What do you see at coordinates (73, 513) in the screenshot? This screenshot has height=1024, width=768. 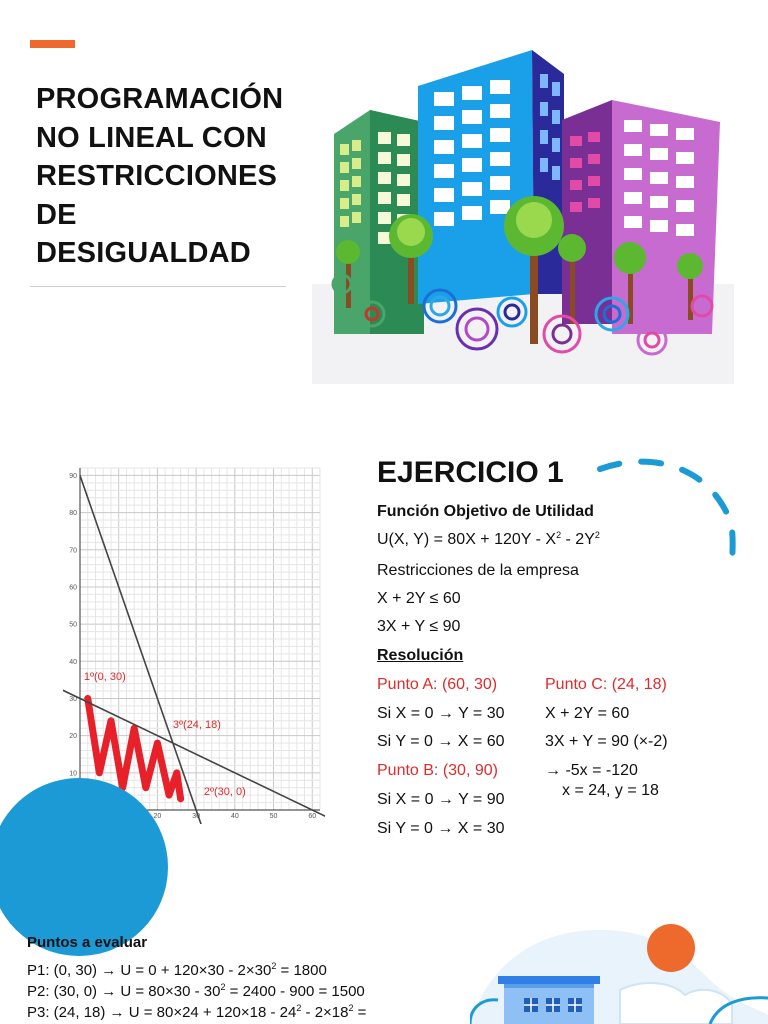 I see `y-tick-label: 80` at bounding box center [73, 513].